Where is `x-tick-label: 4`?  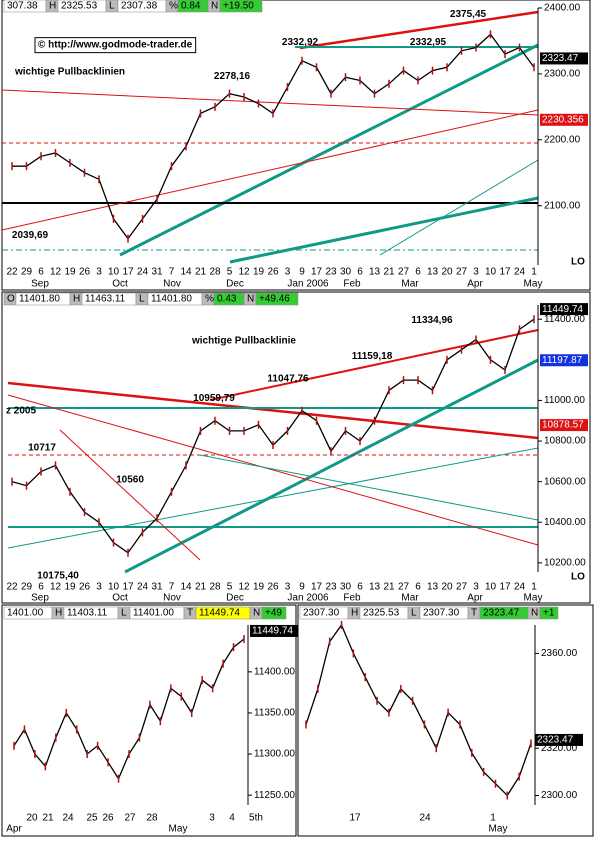 x-tick-label: 4 is located at coordinates (232, 818).